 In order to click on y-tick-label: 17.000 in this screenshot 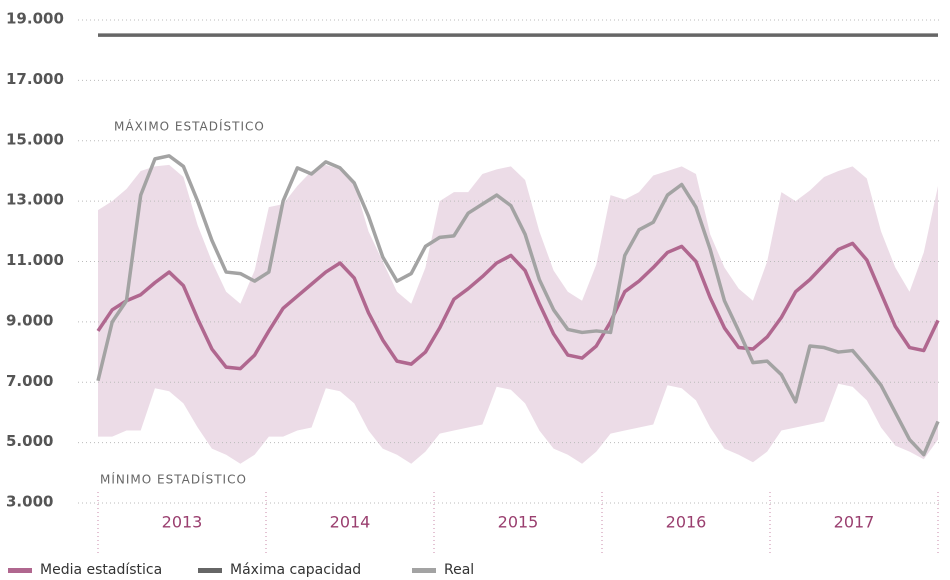, I will do `click(35, 79)`.